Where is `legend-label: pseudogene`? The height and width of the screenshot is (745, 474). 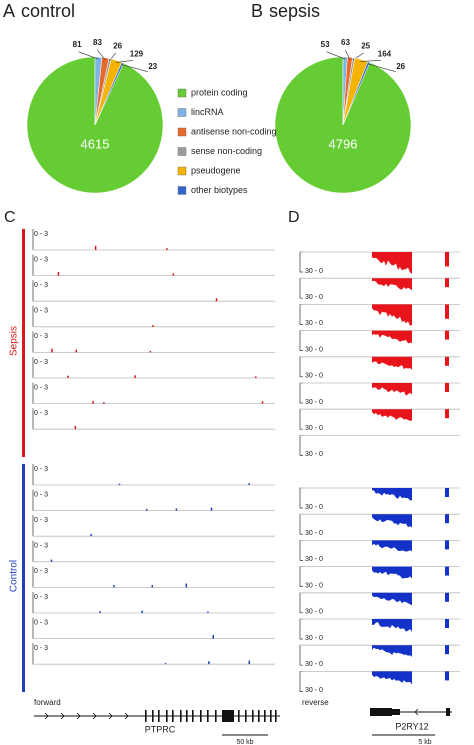
legend-label: pseudogene is located at coordinates (216, 170).